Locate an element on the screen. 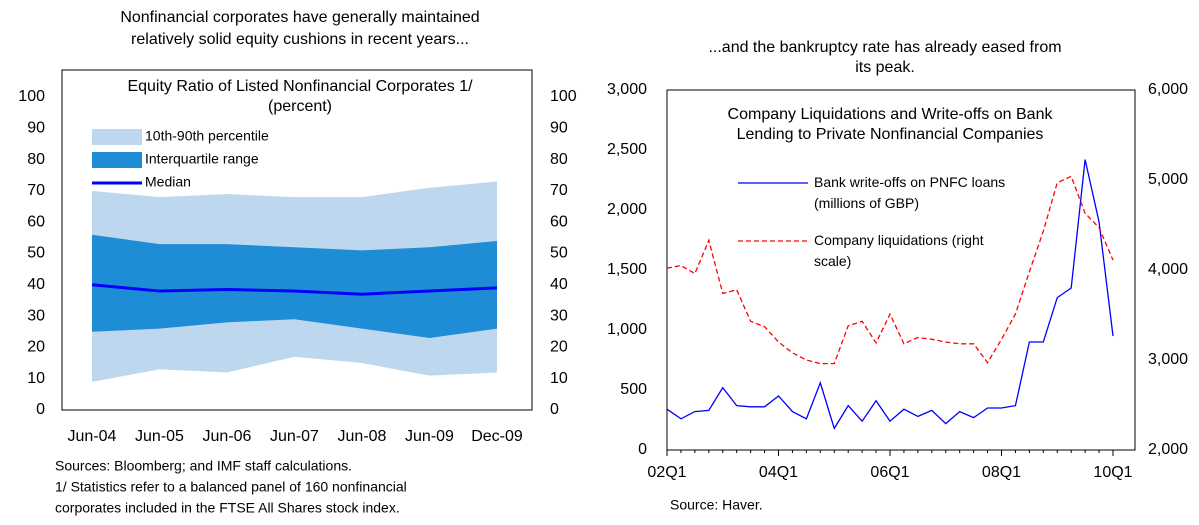 Image resolution: width=1199 pixels, height=525 pixels. y-tick-label: 100 is located at coordinates (31, 96).